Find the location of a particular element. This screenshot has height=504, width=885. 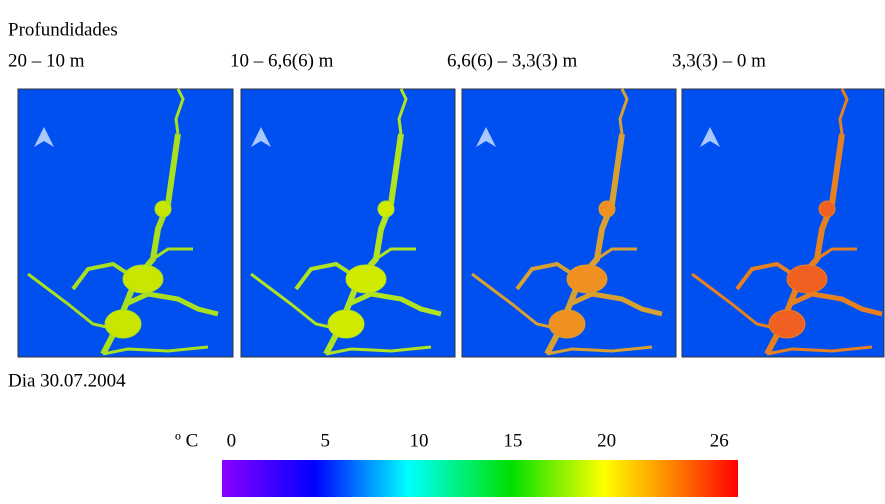

colorbar-tick-label: 10 is located at coordinates (419, 440).